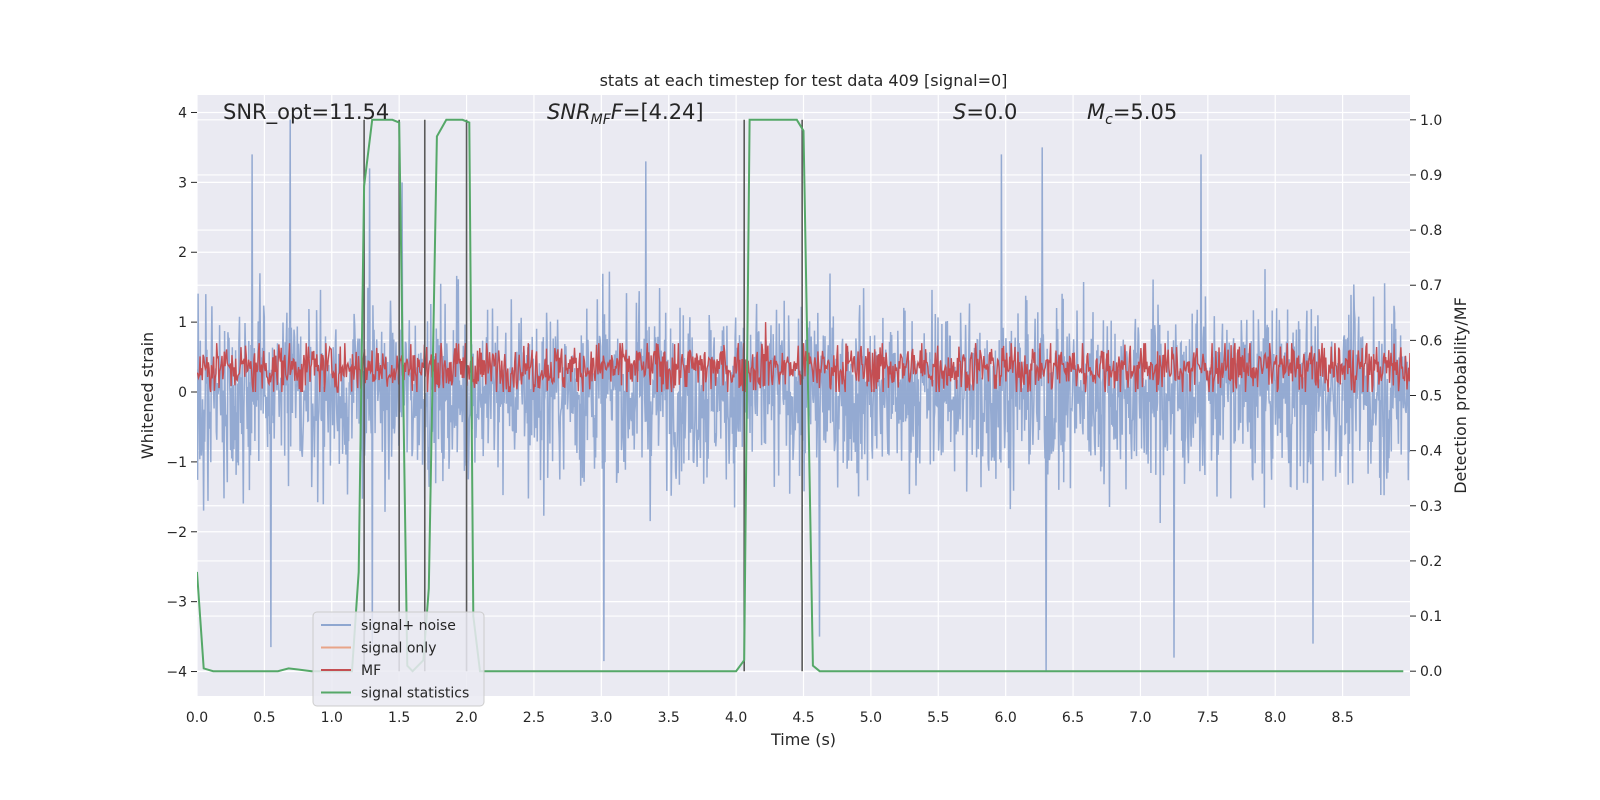 The width and height of the screenshot is (1600, 800). I want to click on y-right-tick-label: 0.2, so click(1431, 562).